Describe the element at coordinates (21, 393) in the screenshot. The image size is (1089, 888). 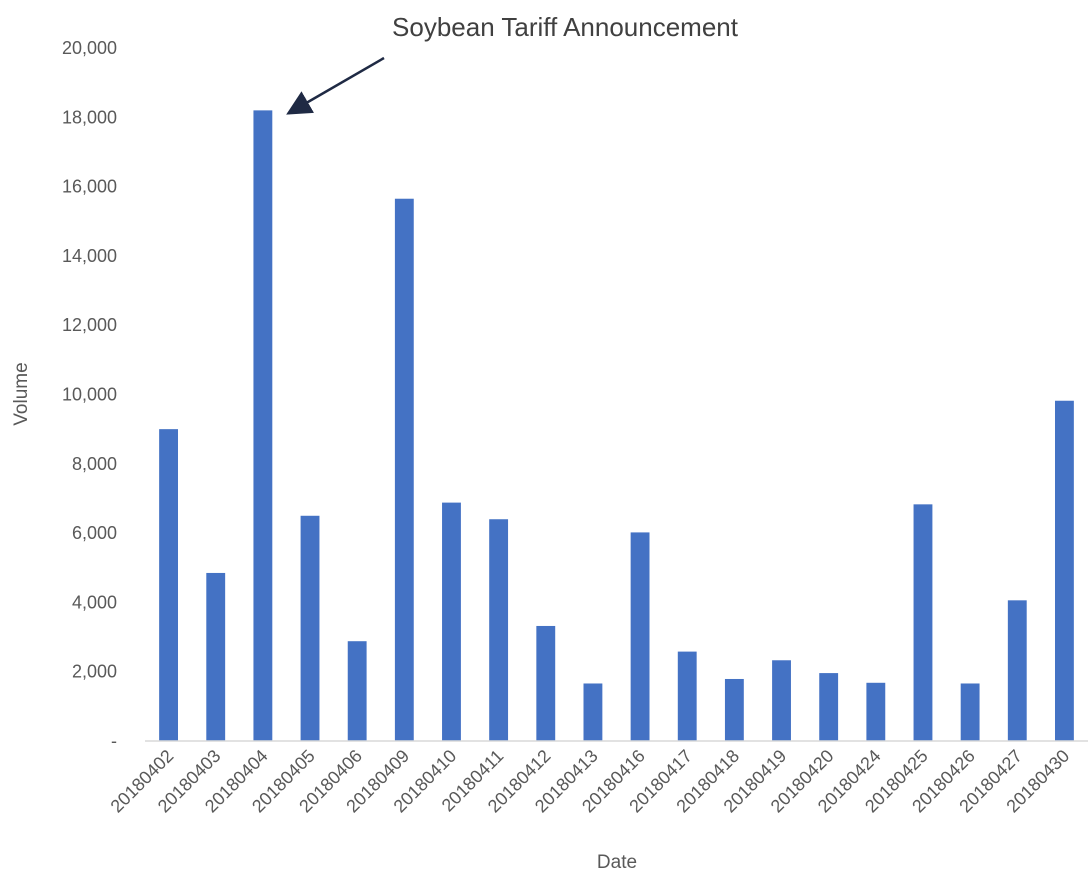
I see `y-axis-title: Volume` at that location.